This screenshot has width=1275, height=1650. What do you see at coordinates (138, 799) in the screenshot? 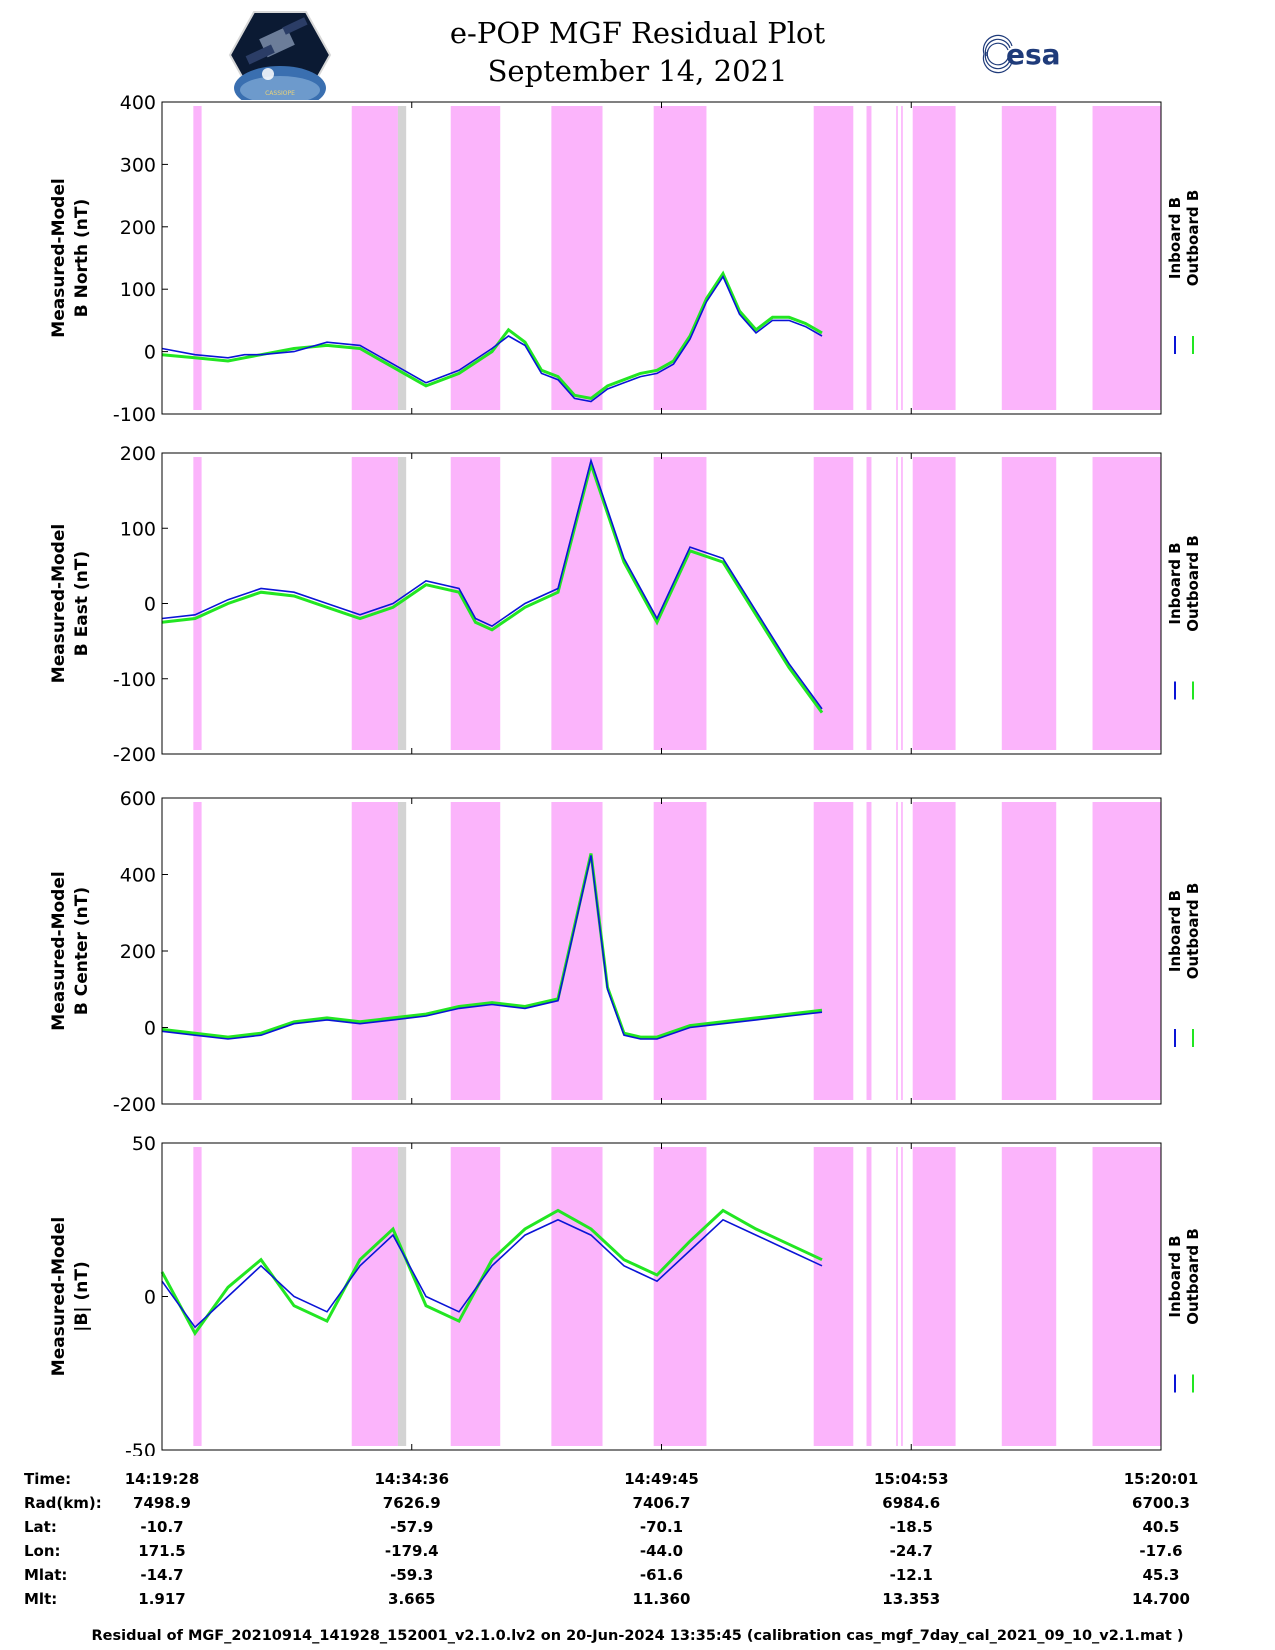
I see `ytick-label-2-4: 600` at bounding box center [138, 799].